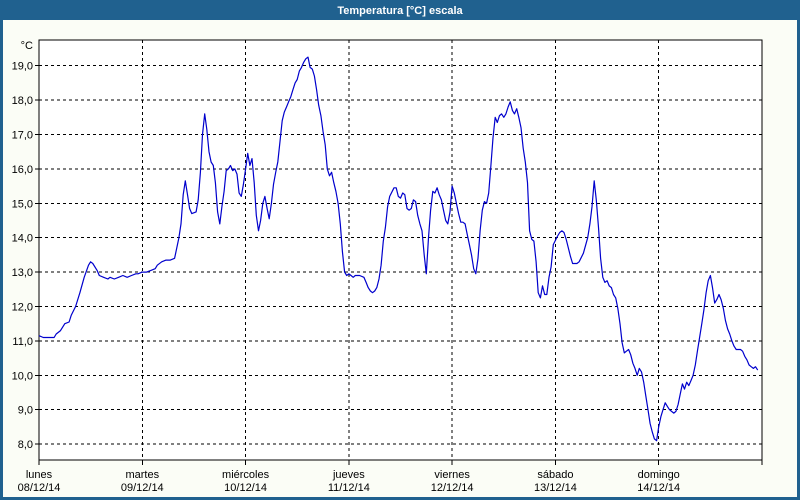 The image size is (800, 500). What do you see at coordinates (246, 475) in the screenshot?
I see `x-axis-day-label: miércoles` at bounding box center [246, 475].